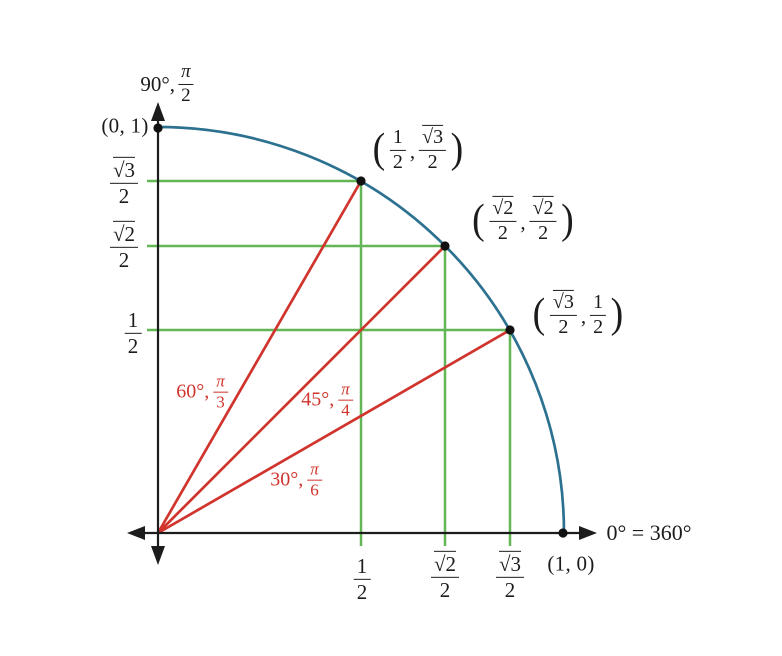 The height and width of the screenshot is (656, 782). I want to click on label-coord-30-deg: ( √3 2 , 1 2 ), so click(578, 314).